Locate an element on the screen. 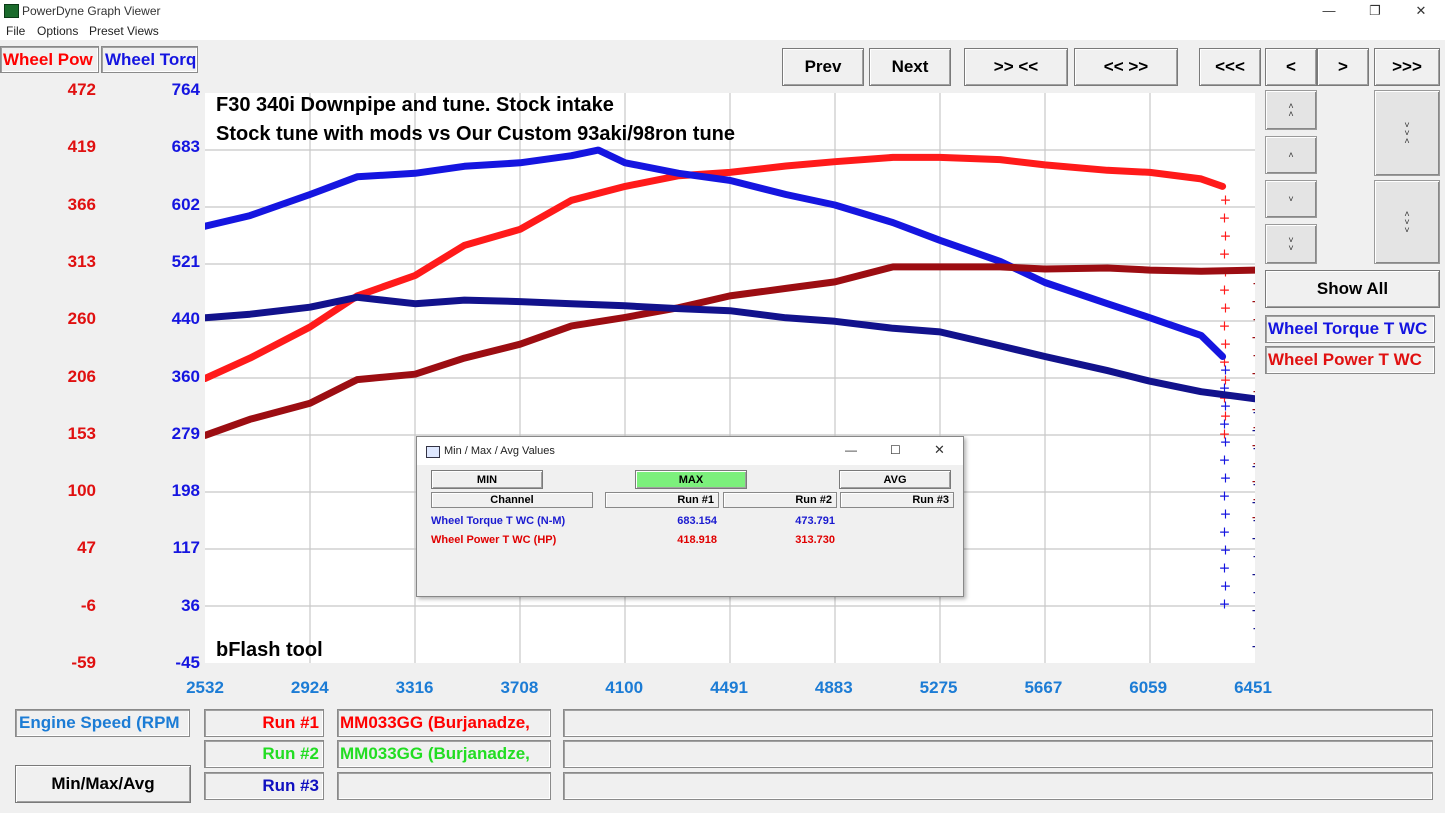 This screenshot has height=813, width=1445. power-tick-label: 419 is located at coordinates (81, 147).